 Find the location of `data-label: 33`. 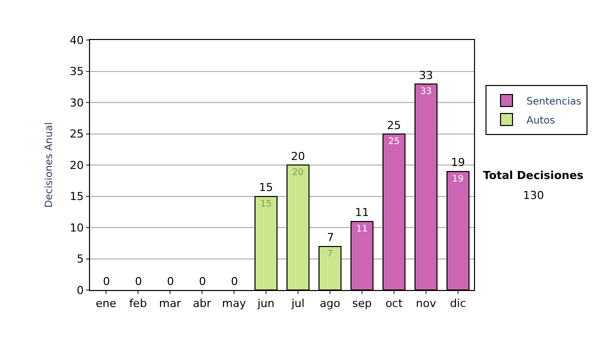

data-label: 33 is located at coordinates (426, 91).